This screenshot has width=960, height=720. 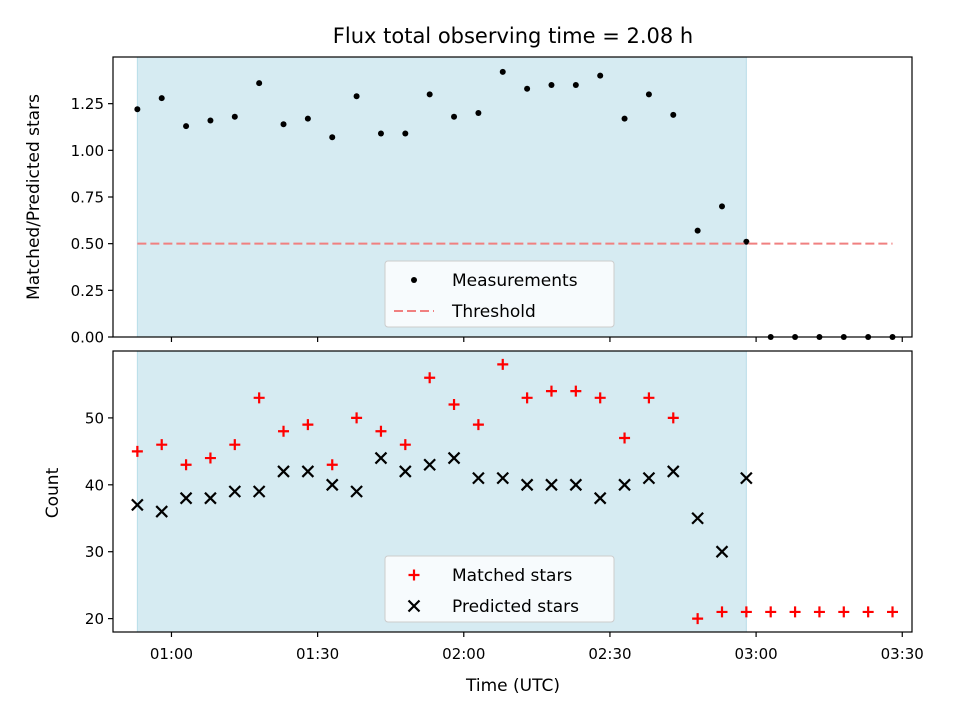 I want to click on bottom-y-tick-label: 30, so click(x=94, y=552).